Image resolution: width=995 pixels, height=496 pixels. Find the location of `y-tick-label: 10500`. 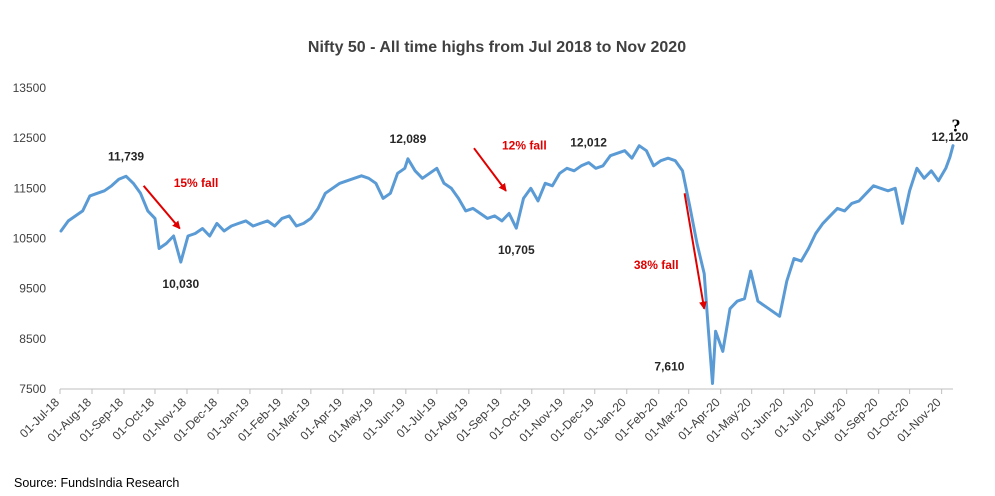

y-tick-label: 10500 is located at coordinates (30, 239).